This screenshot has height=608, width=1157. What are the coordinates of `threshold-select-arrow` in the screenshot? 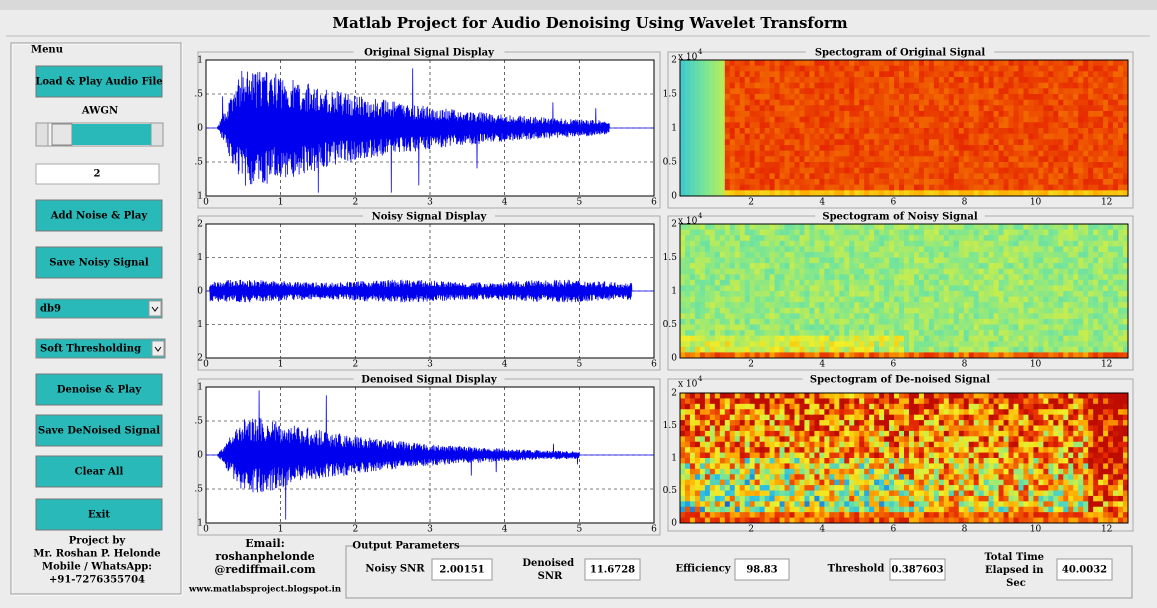 It's located at (158, 348).